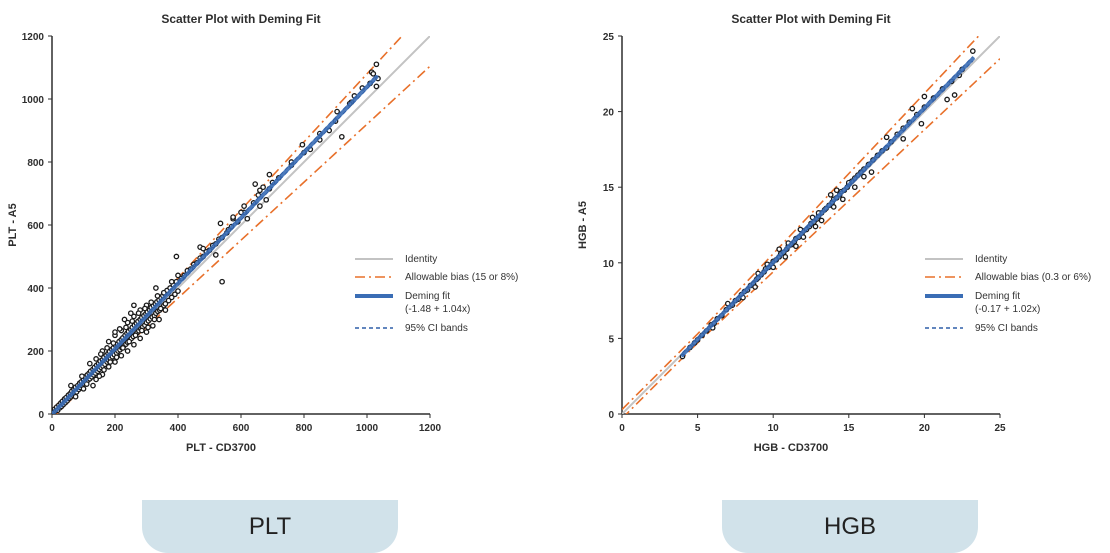 The width and height of the screenshot is (1110, 553). Describe the element at coordinates (221, 448) in the screenshot. I see `x-axis-label: PLT - CD3700` at that location.